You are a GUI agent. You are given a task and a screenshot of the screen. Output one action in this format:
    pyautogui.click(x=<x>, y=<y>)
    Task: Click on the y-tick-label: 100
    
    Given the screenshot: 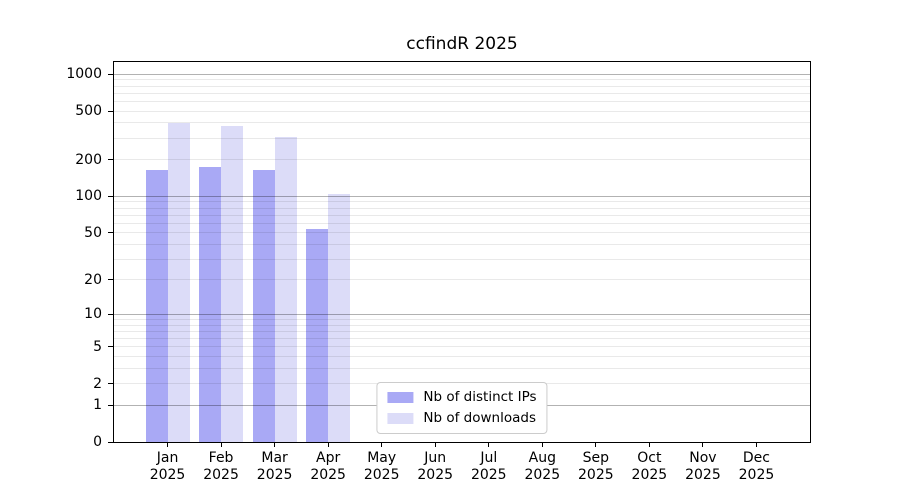 What is the action you would take?
    pyautogui.click(x=88, y=196)
    